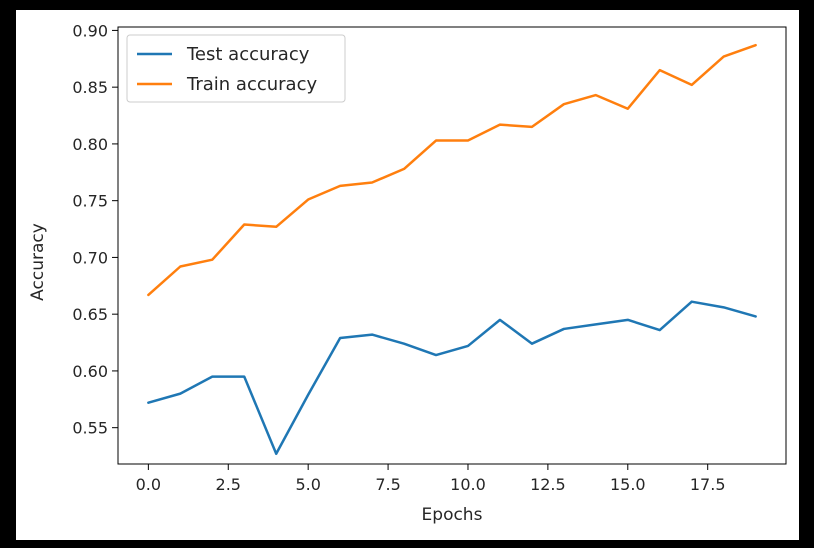 This screenshot has height=548, width=814. What do you see at coordinates (452, 515) in the screenshot?
I see `x-axis-label: Epochs` at bounding box center [452, 515].